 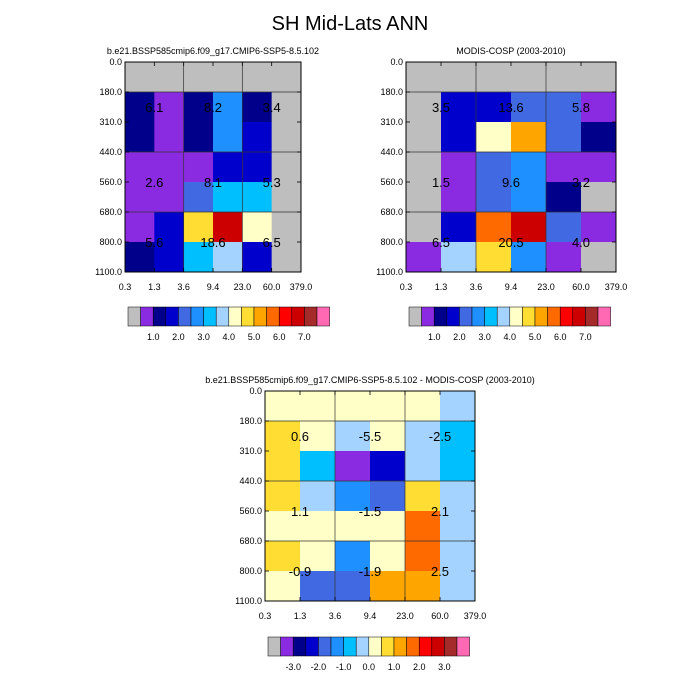 What do you see at coordinates (370, 511) in the screenshot?
I see `cell-value-label: -1.5` at bounding box center [370, 511].